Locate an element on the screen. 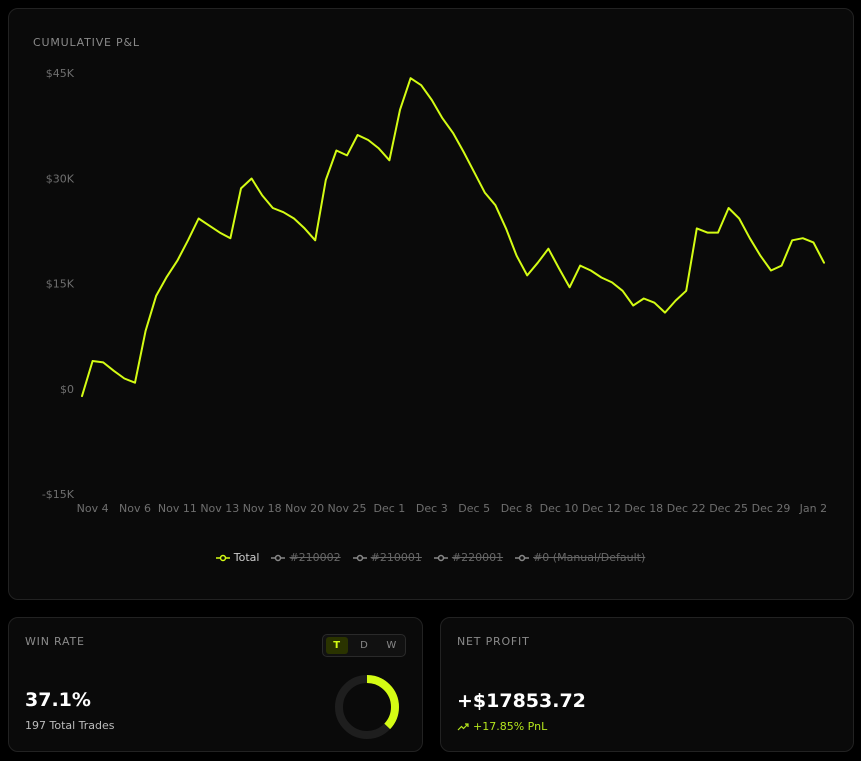 Image resolution: width=861 pixels, height=761 pixels. trend-icon is located at coordinates (463, 726).